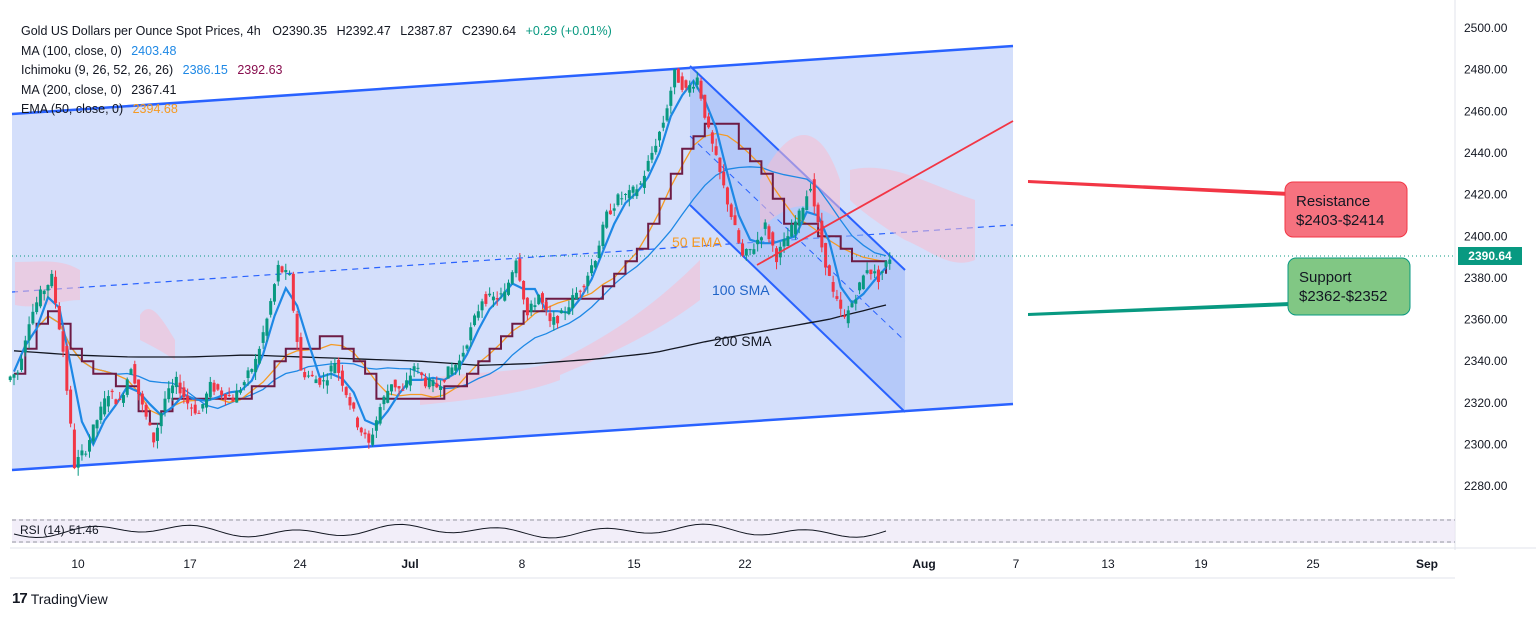 The width and height of the screenshot is (1536, 619). What do you see at coordinates (71, 89) in the screenshot?
I see `ma200-legend-label: MA (200, close, 0)` at bounding box center [71, 89].